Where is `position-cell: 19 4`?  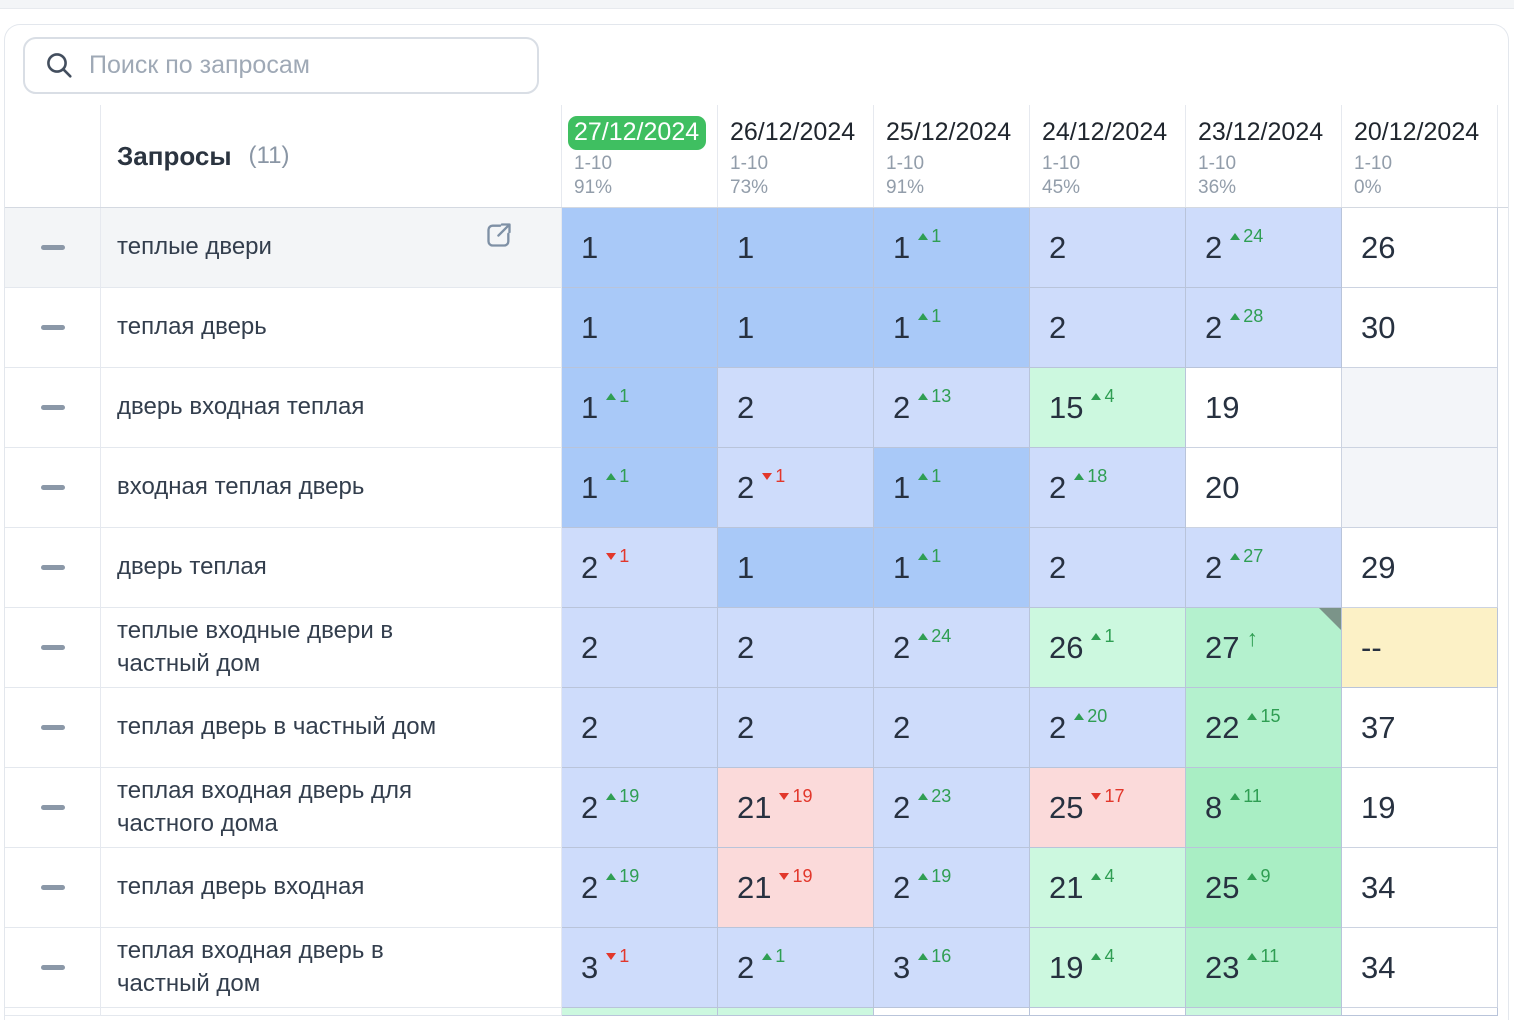
position-cell: 19 4 is located at coordinates (1108, 968).